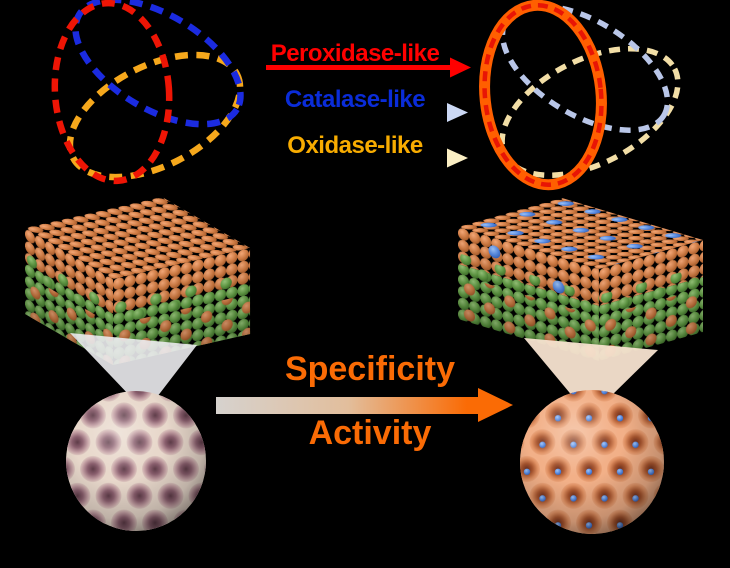 Image resolution: width=730 pixels, height=568 pixels. I want to click on slab-right-left-face, so click(528, 294).